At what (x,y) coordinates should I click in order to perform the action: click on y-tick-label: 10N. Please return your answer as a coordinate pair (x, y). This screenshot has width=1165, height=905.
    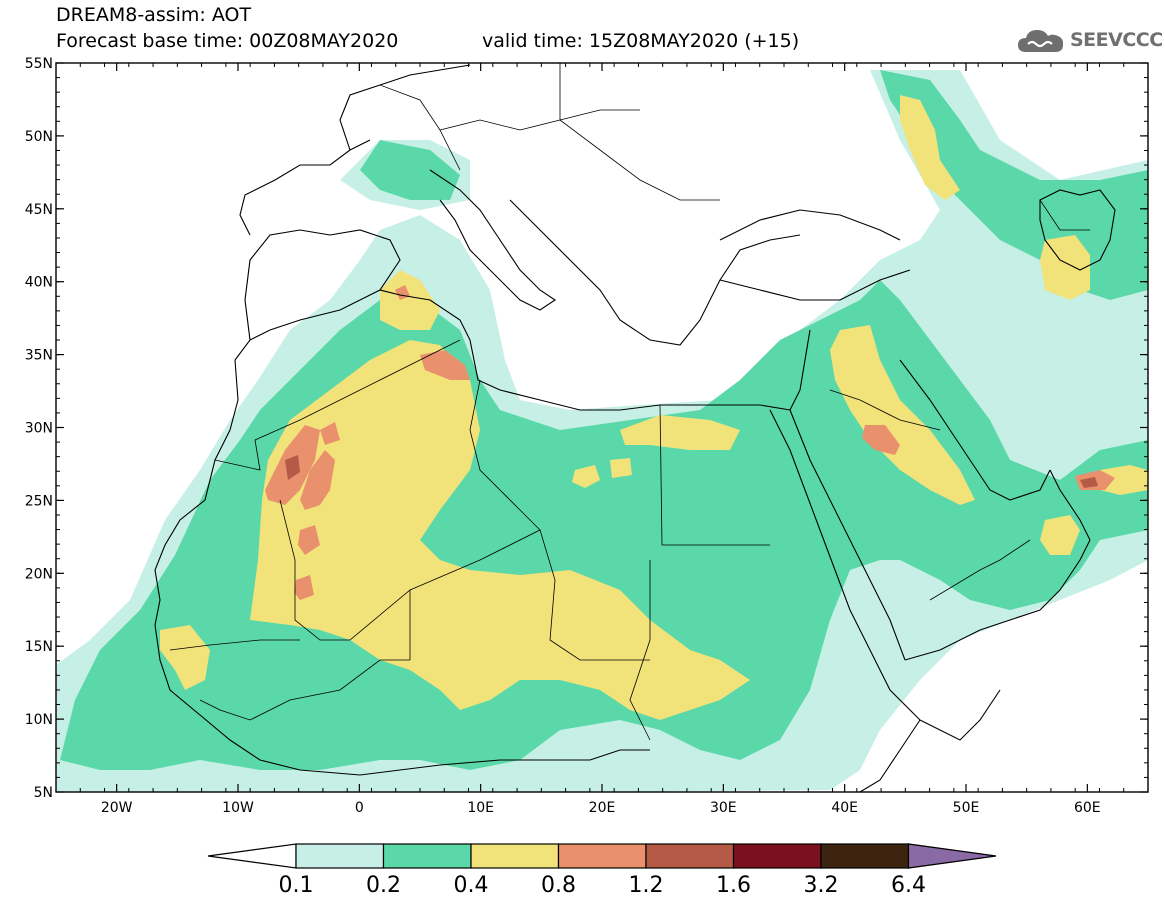
    Looking at the image, I should click on (39, 720).